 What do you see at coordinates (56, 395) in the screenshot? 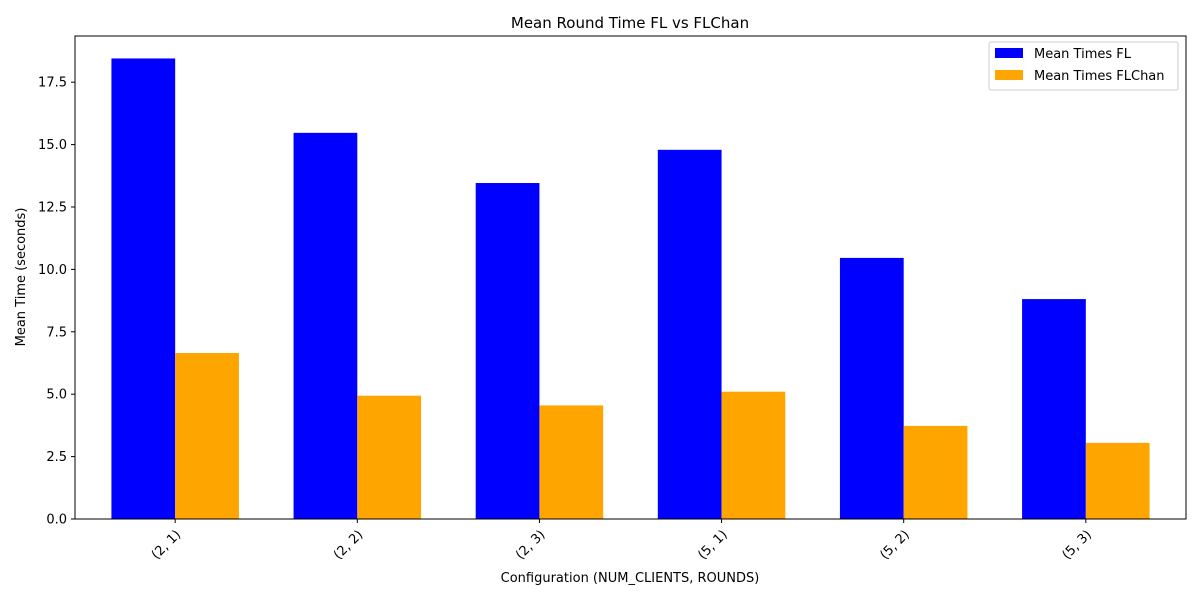
I see `y-tick-label: 5.0` at bounding box center [56, 395].